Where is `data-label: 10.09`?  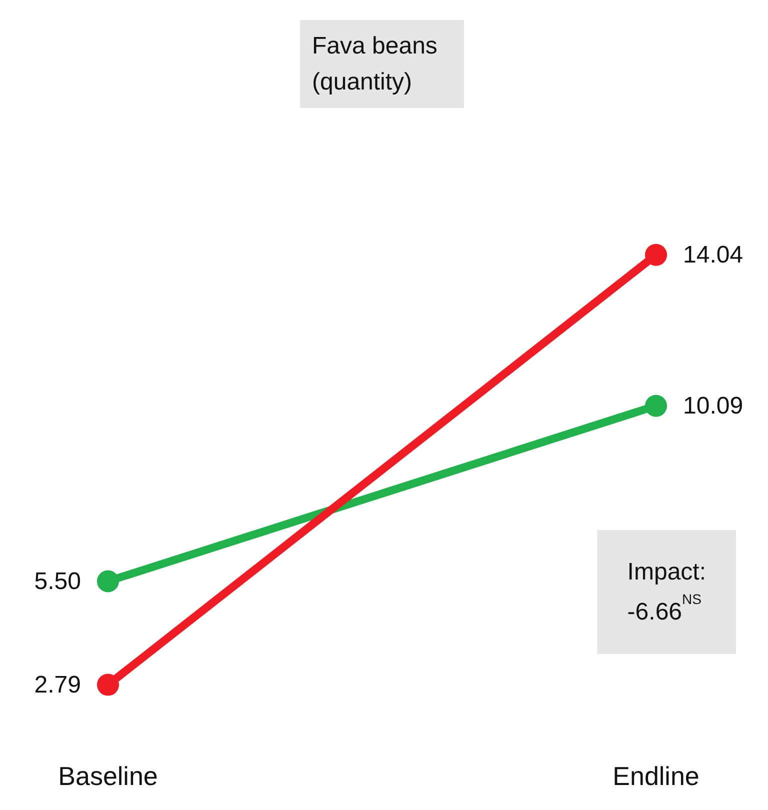 data-label: 10.09 is located at coordinates (713, 406).